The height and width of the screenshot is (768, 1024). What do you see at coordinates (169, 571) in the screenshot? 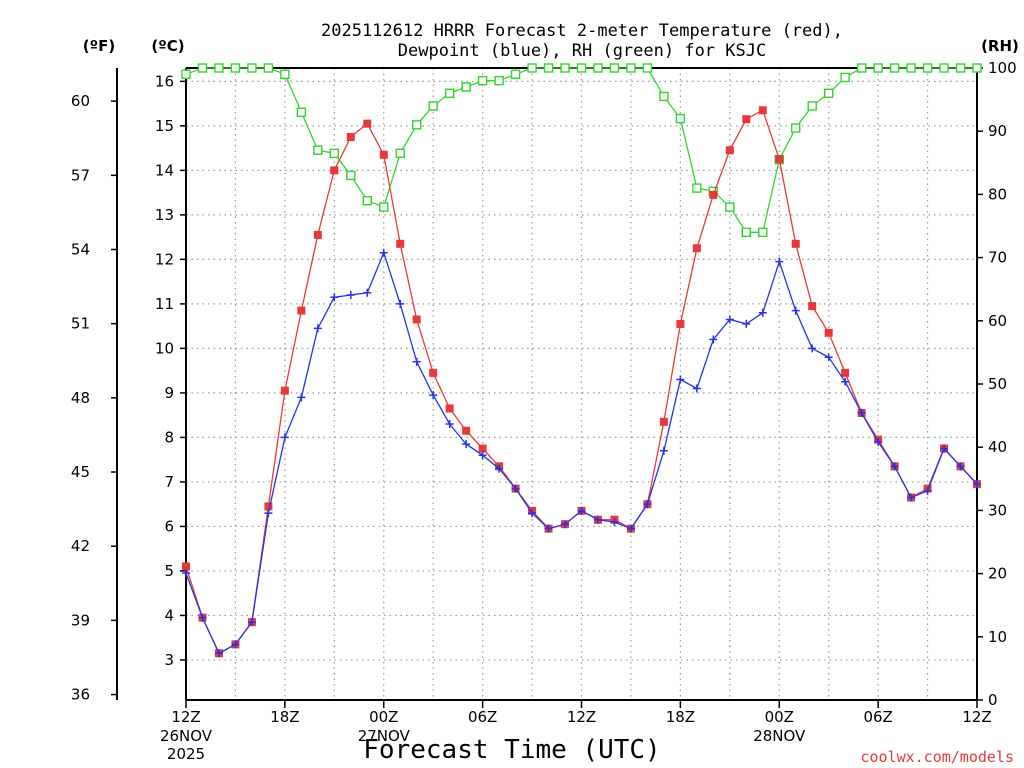
I see `celsius-tick-label: 5` at bounding box center [169, 571].